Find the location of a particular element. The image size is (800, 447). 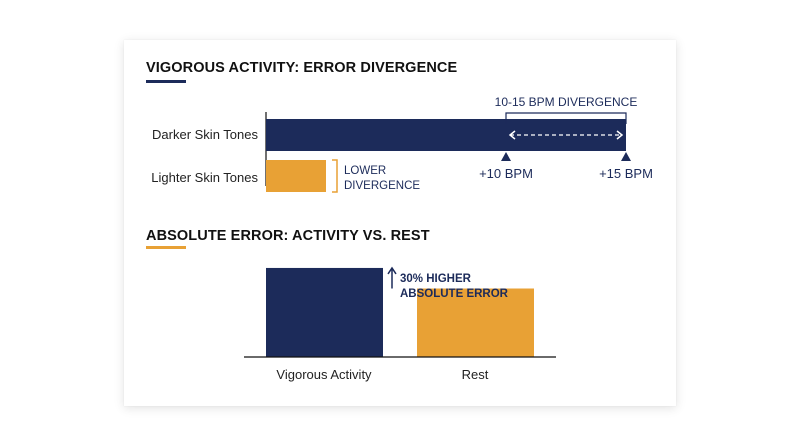

bar-darker-skin-tones is located at coordinates (446, 135).